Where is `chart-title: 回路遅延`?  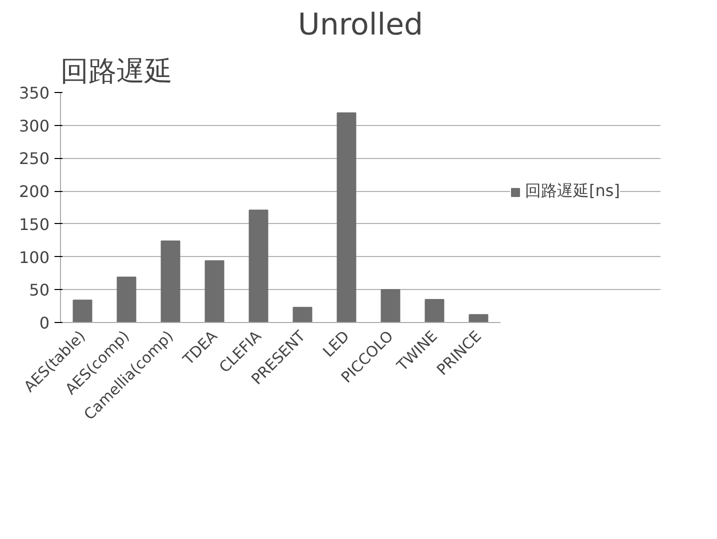
chart-title: 回路遅延 is located at coordinates (116, 71).